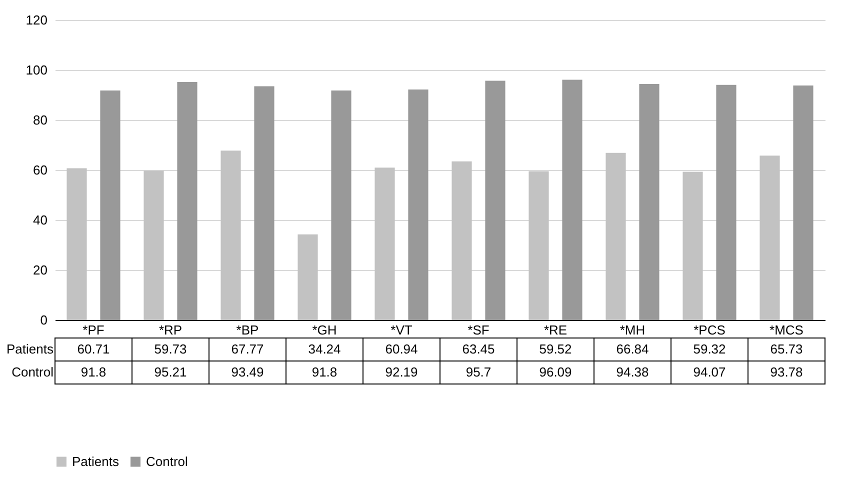  I want to click on data-label: 67.77, so click(247, 349).